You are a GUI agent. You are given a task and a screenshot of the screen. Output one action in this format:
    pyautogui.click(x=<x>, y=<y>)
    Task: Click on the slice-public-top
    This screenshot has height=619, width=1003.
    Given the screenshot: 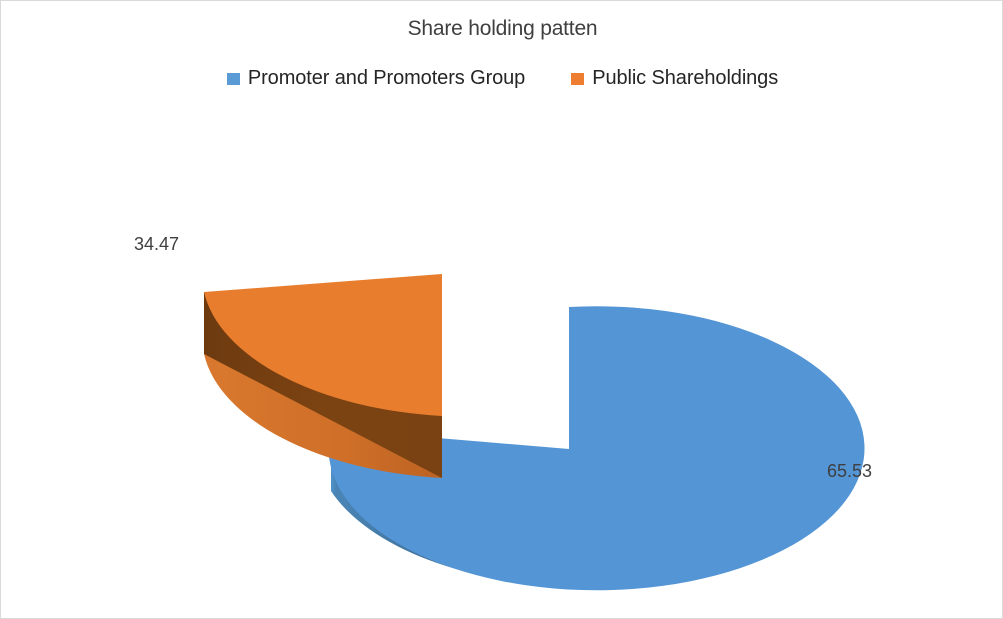 What is the action you would take?
    pyautogui.click(x=323, y=345)
    